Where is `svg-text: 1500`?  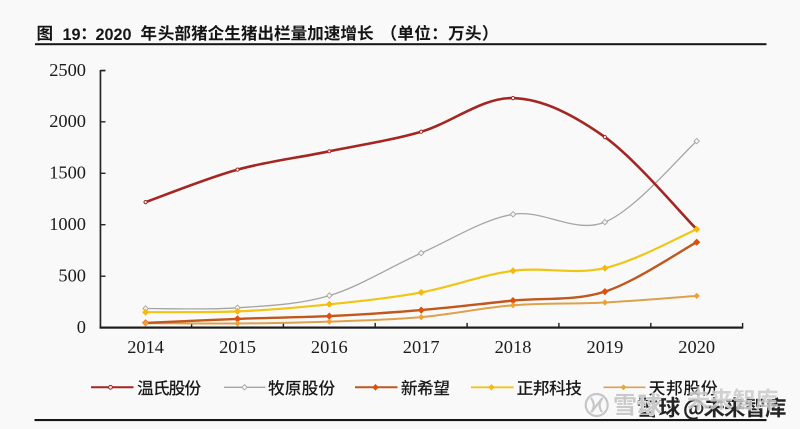
svg-text: 1500 is located at coordinates (67, 173).